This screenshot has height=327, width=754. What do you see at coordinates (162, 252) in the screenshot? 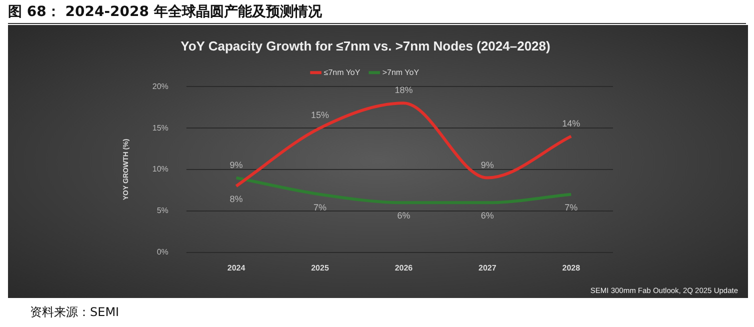
I see `y-tick-label: 0%` at bounding box center [162, 252].